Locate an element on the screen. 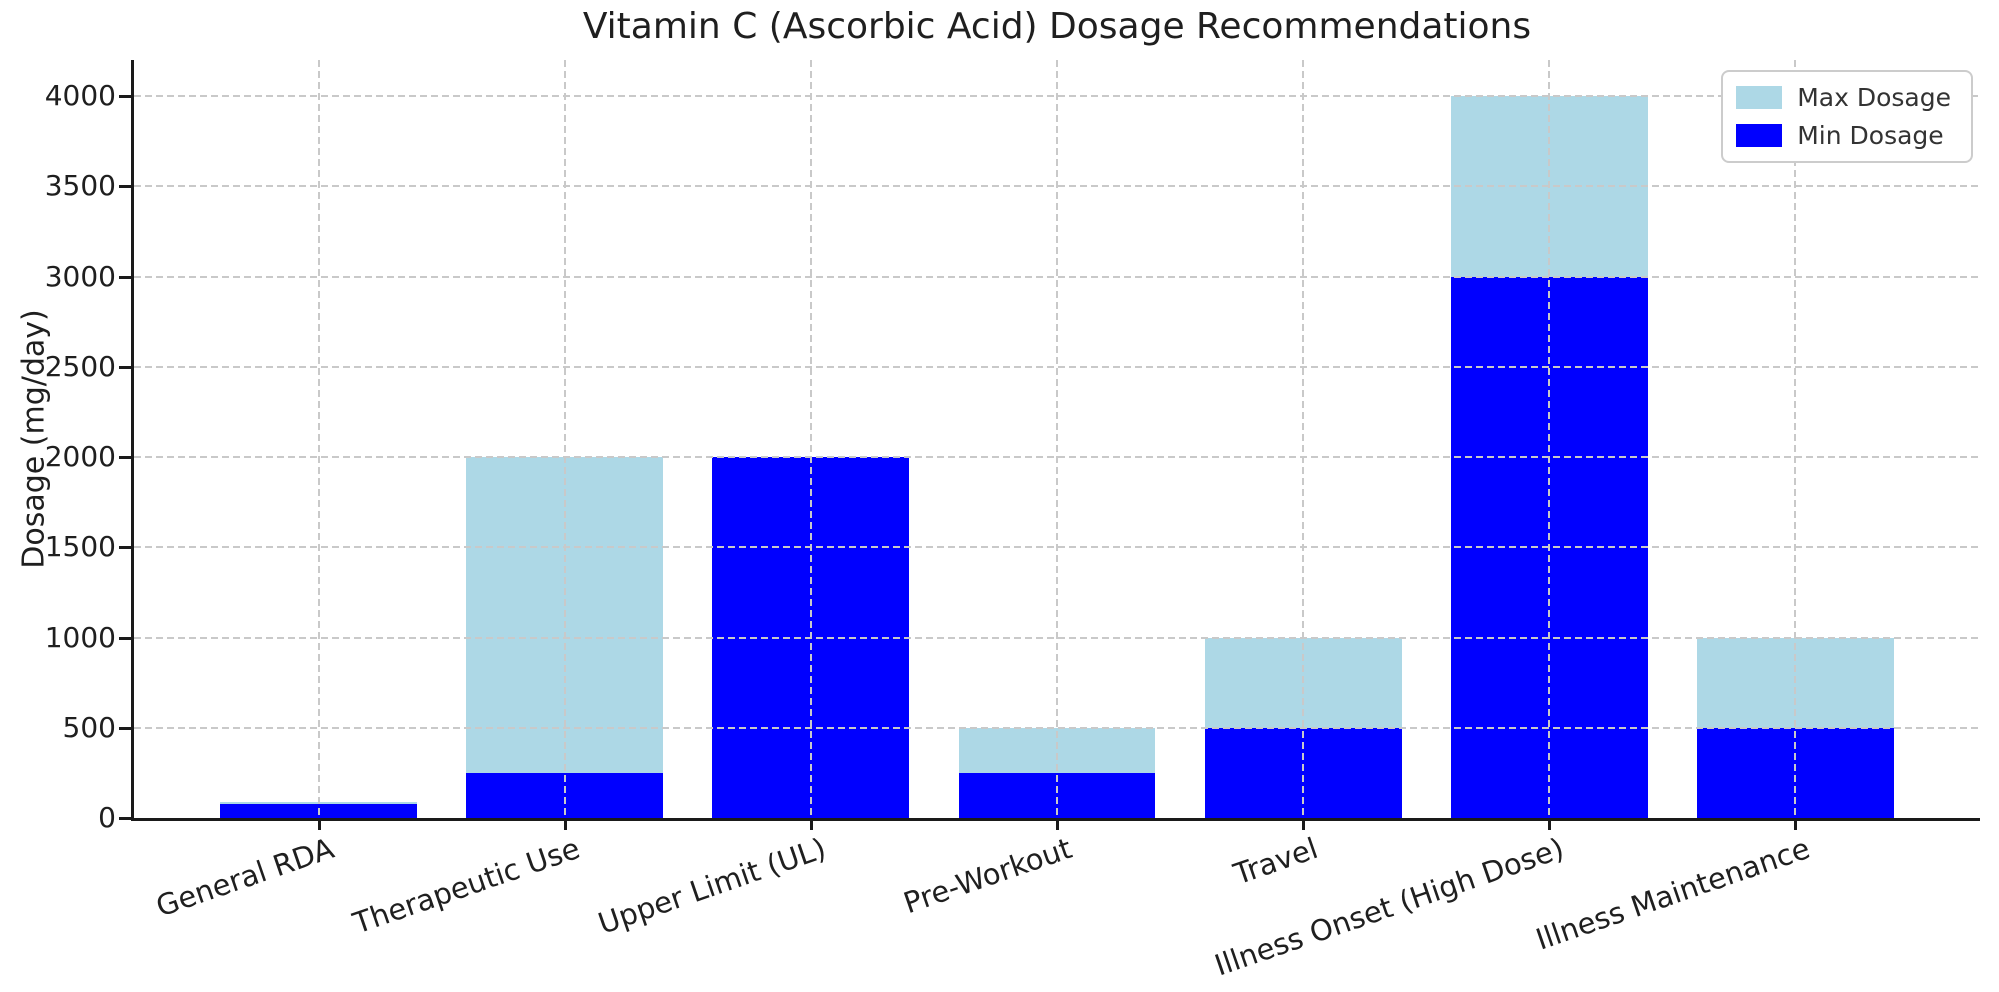 The image size is (1999, 992). y-tick-label-3000: 3000 is located at coordinates (80, 276).